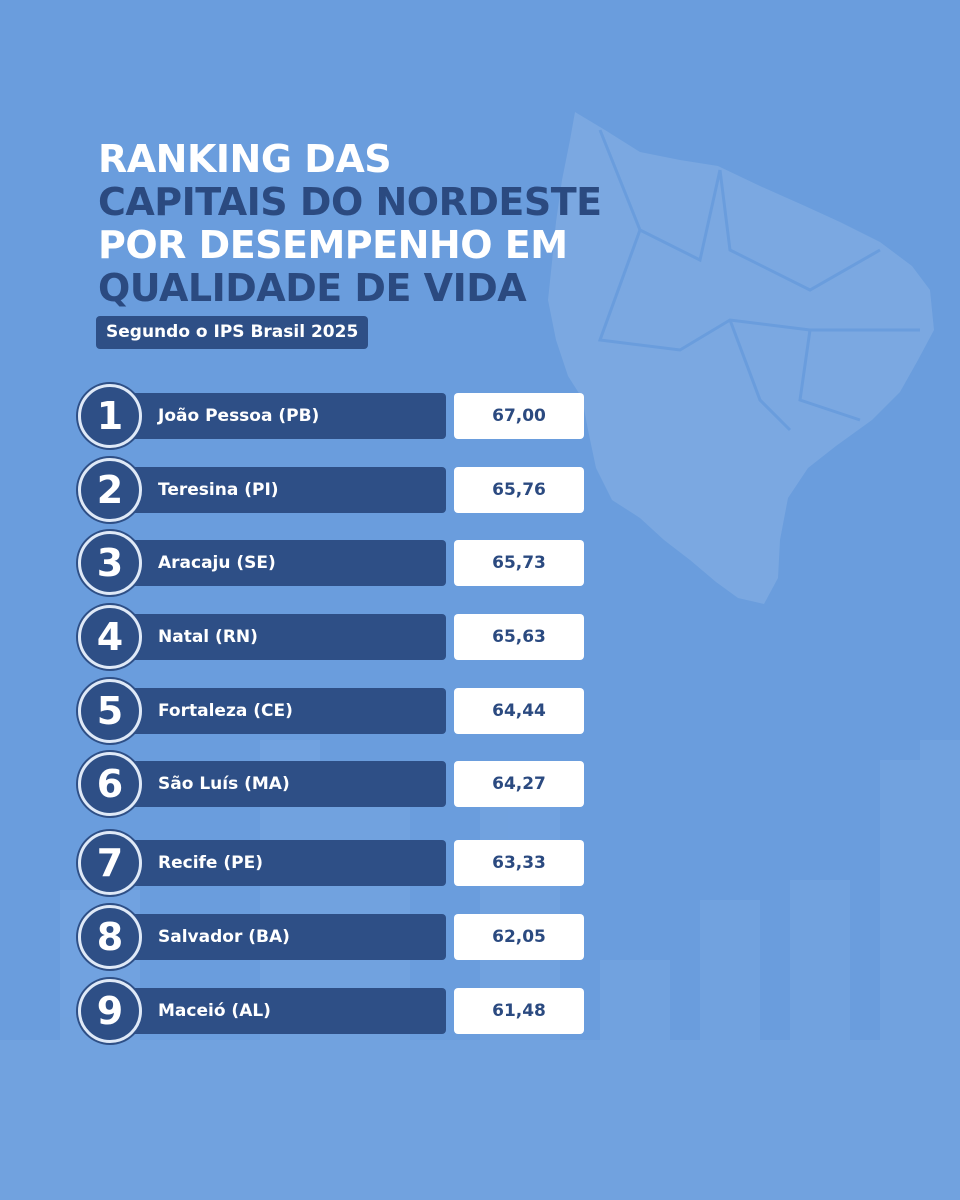 This screenshot has width=960, height=1200. I want to click on rank-row: Recife (PE) 7 63,33, so click(333, 863).